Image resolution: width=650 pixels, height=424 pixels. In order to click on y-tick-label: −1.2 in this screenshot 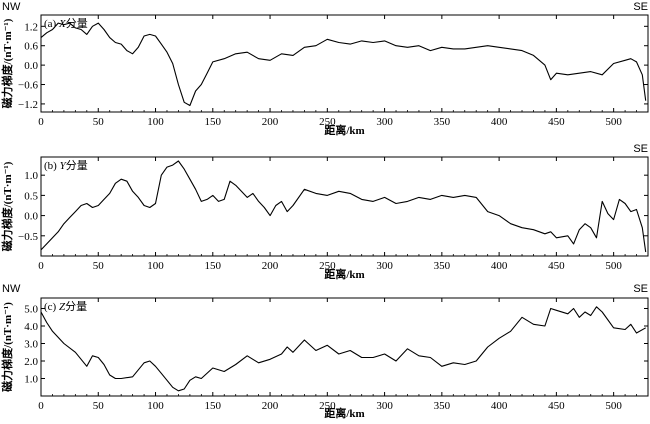, I will do `click(28, 105)`.